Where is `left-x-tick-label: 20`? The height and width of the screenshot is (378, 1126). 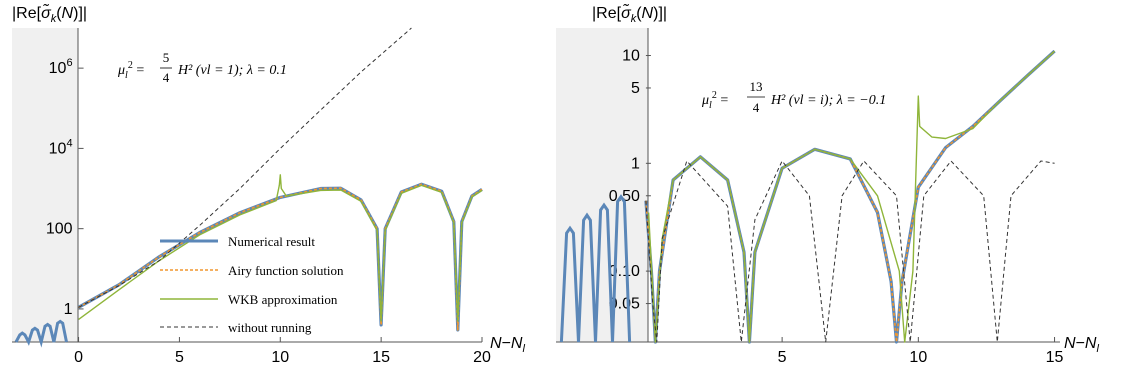 left-x-tick-label: 20 is located at coordinates (482, 357).